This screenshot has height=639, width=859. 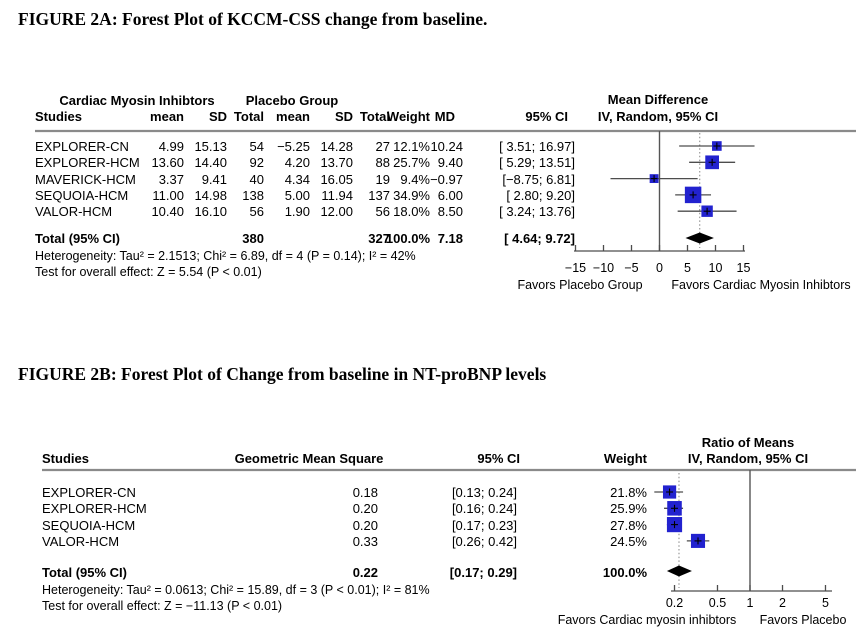 I want to click on cell-mean2: 5.00, so click(x=297, y=195).